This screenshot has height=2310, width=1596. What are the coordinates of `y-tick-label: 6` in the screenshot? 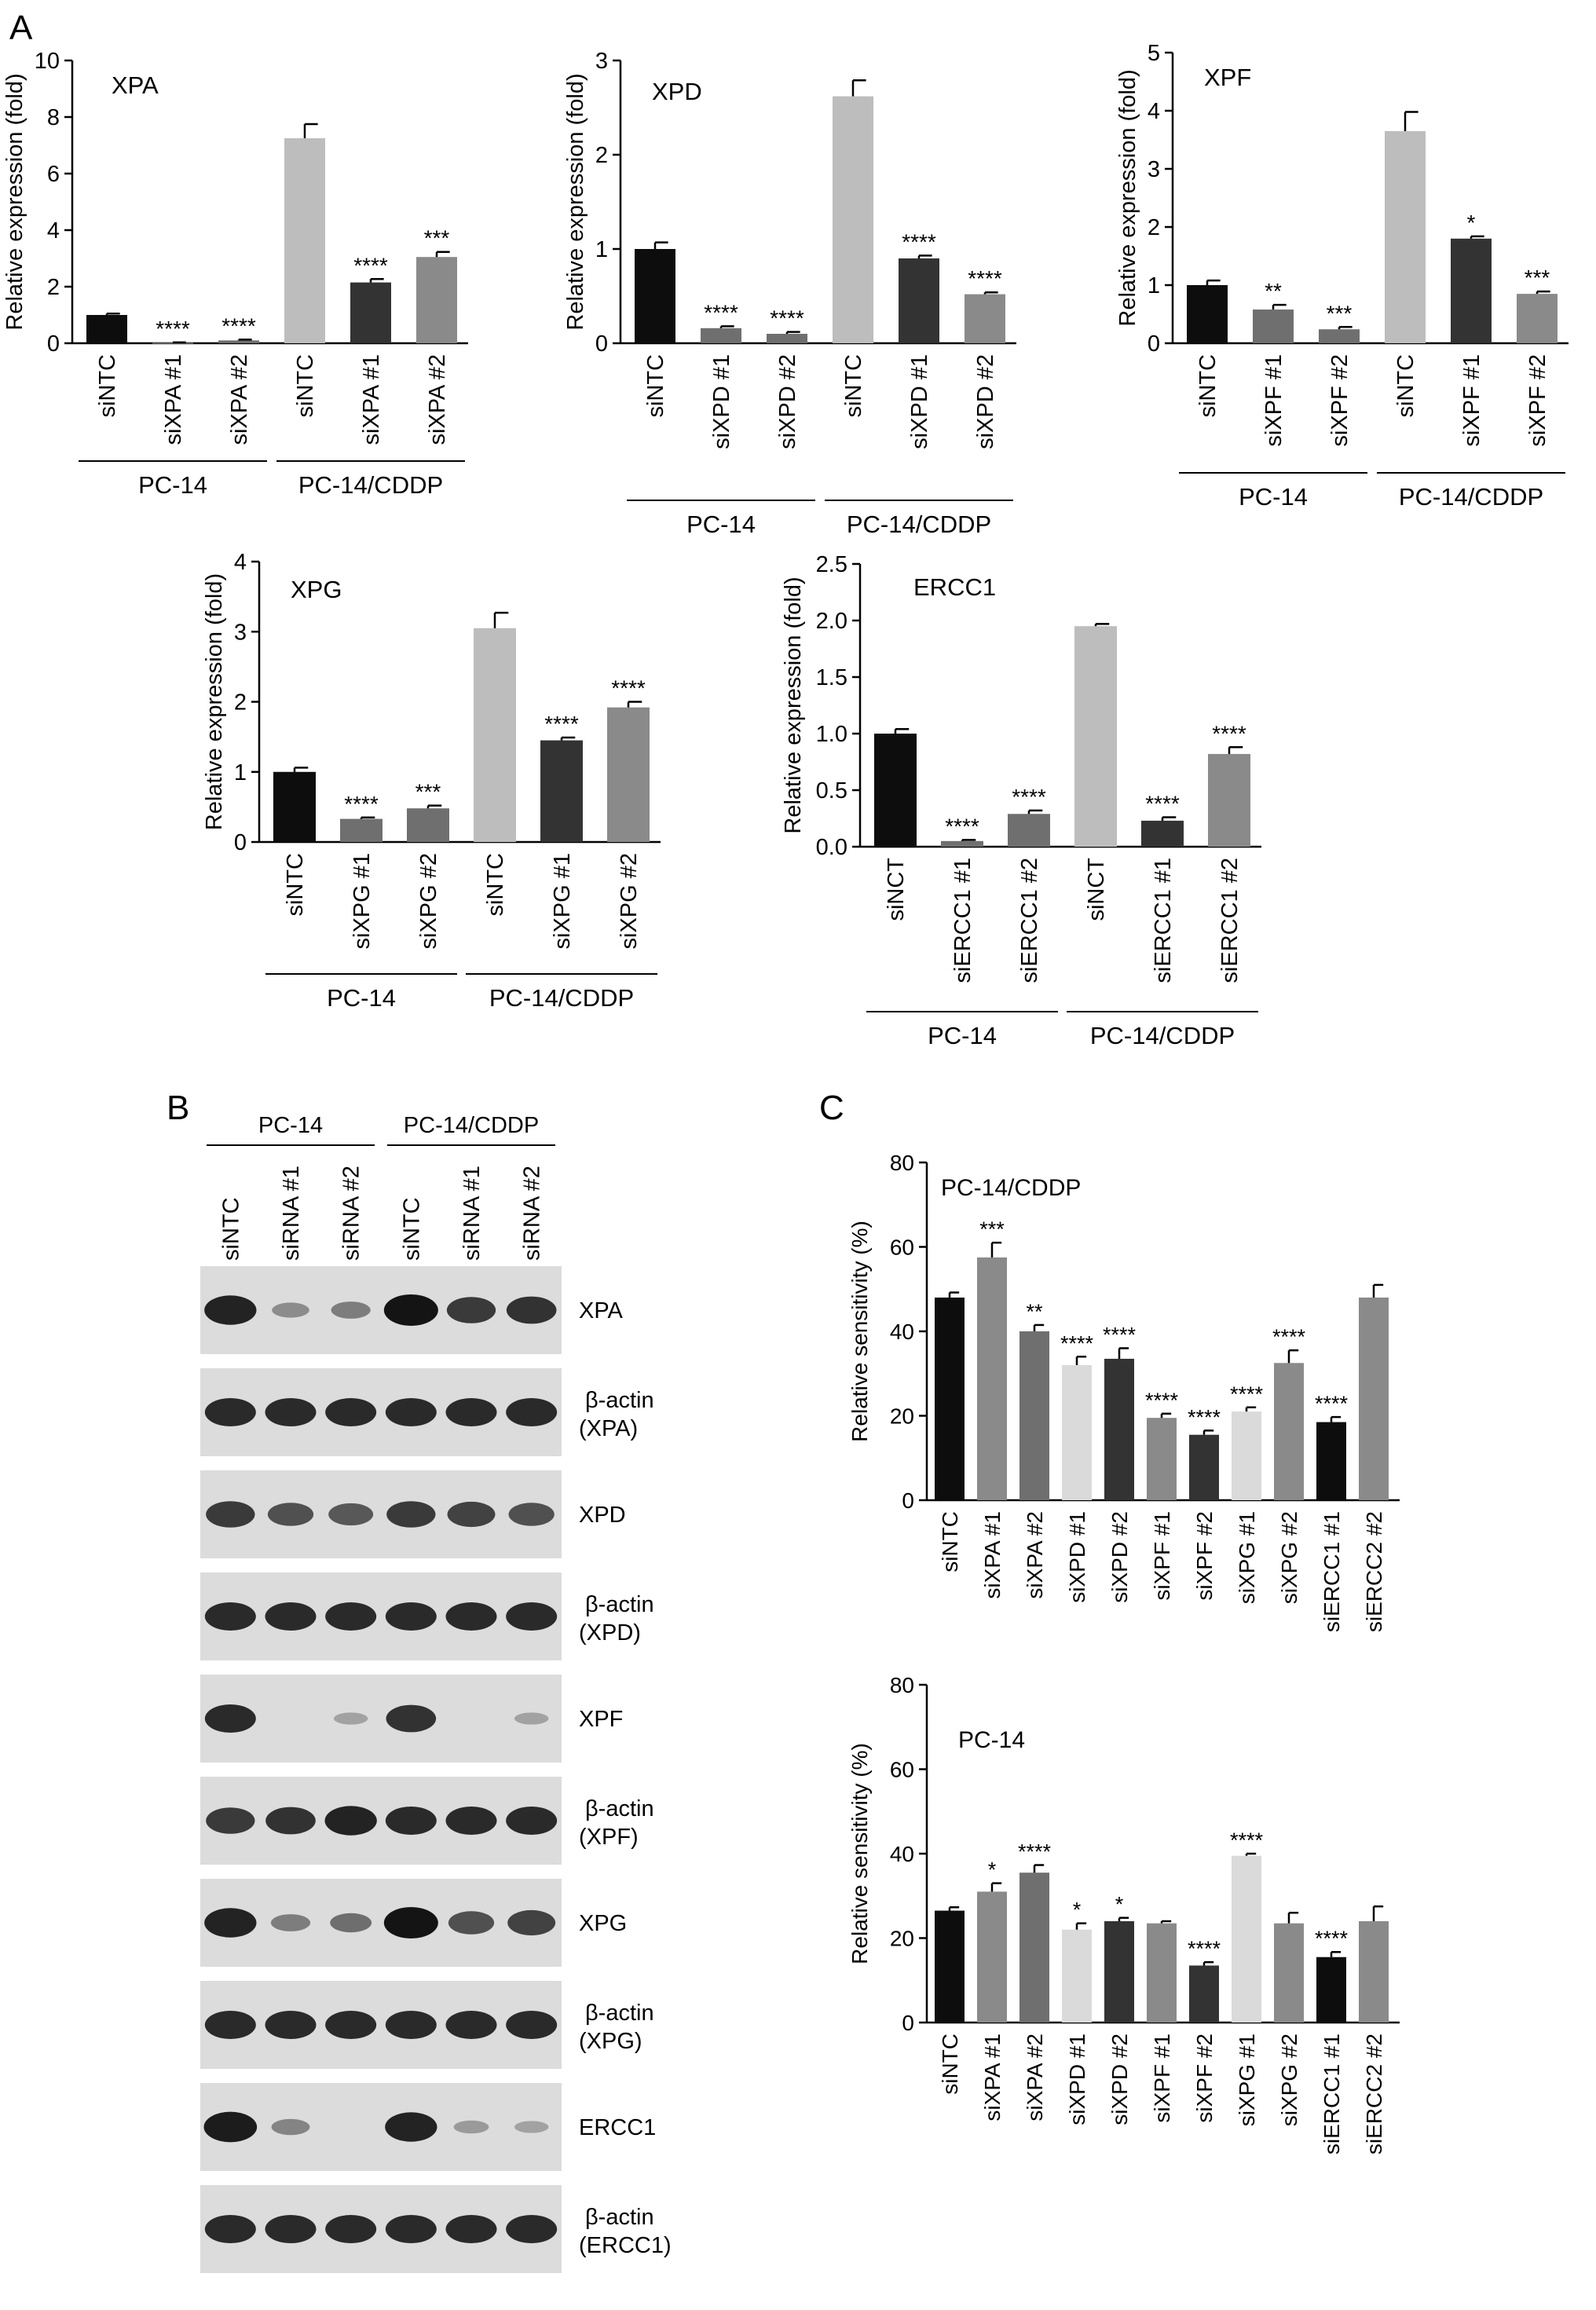 It's located at (53, 174).